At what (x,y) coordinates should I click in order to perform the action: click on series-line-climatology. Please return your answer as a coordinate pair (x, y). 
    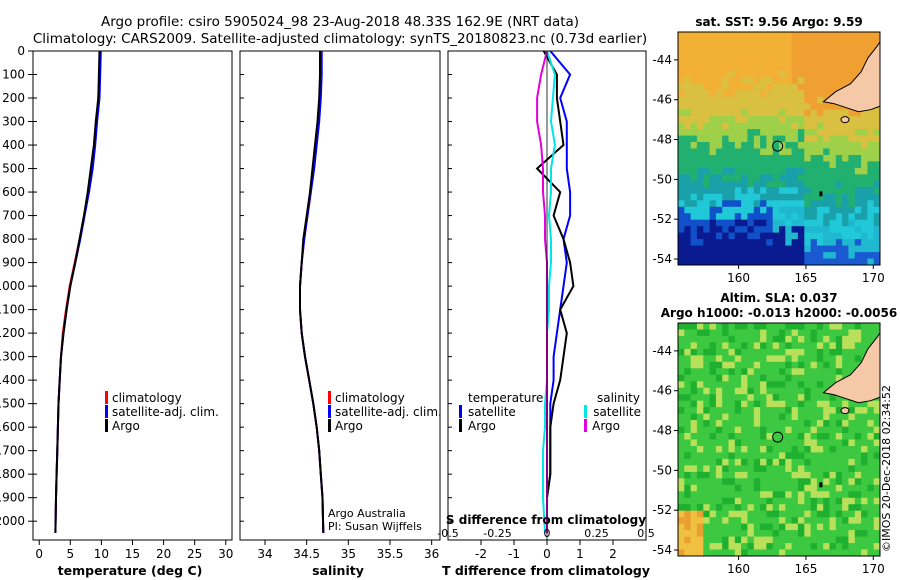
    Looking at the image, I should click on (78, 292).